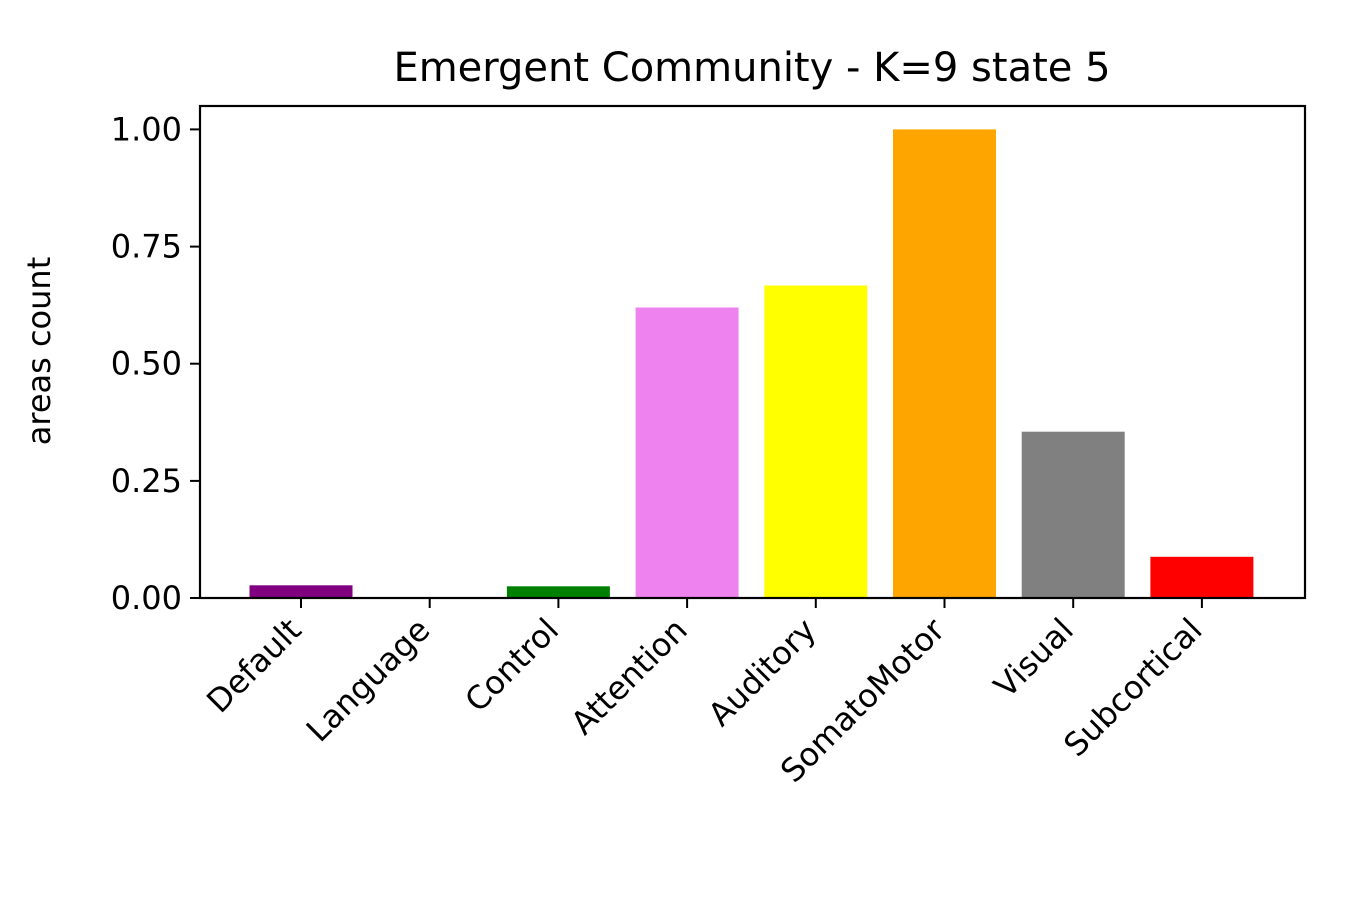 The width and height of the screenshot is (1350, 905). Describe the element at coordinates (816, 441) in the screenshot. I see `bar-auditory` at that location.